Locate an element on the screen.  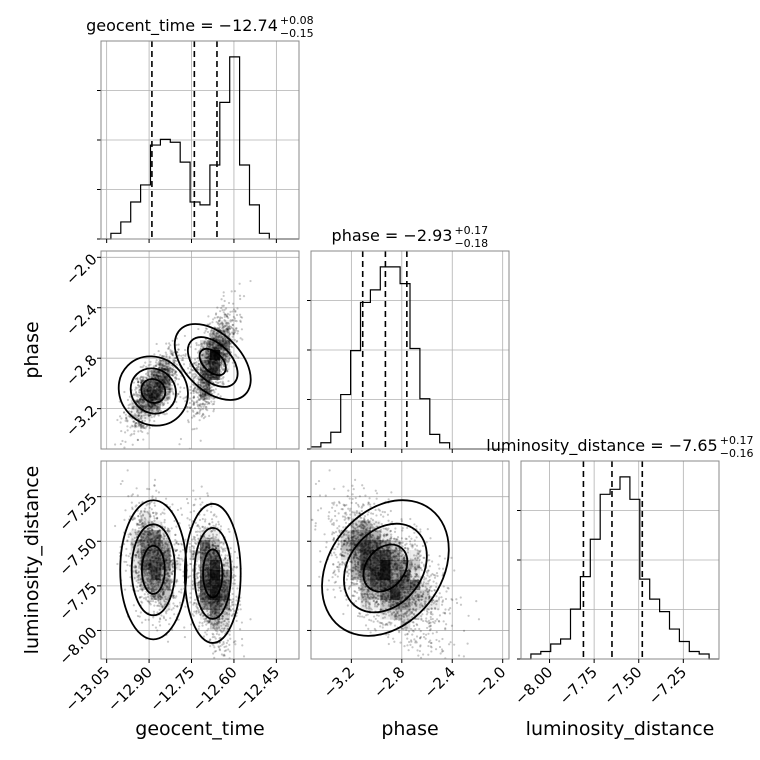
density-region is located at coordinates (182, 364).